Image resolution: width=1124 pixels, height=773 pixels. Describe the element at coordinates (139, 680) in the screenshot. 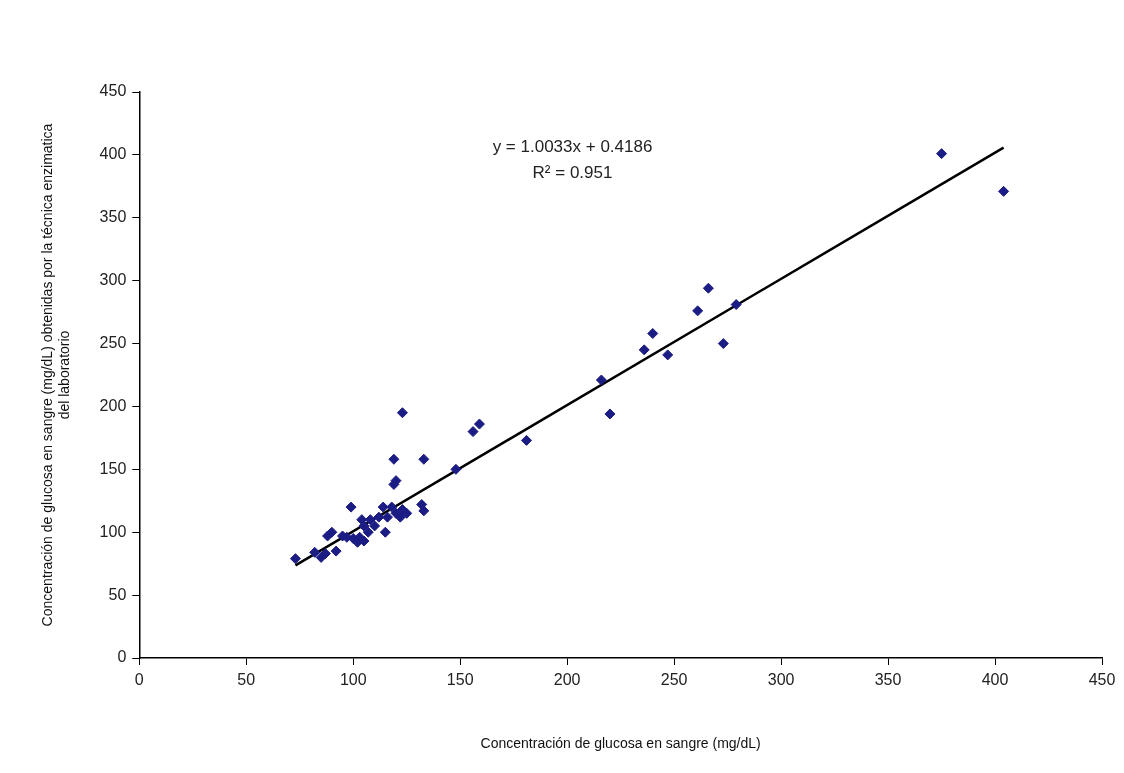

I see `x-tick-label: 0` at that location.